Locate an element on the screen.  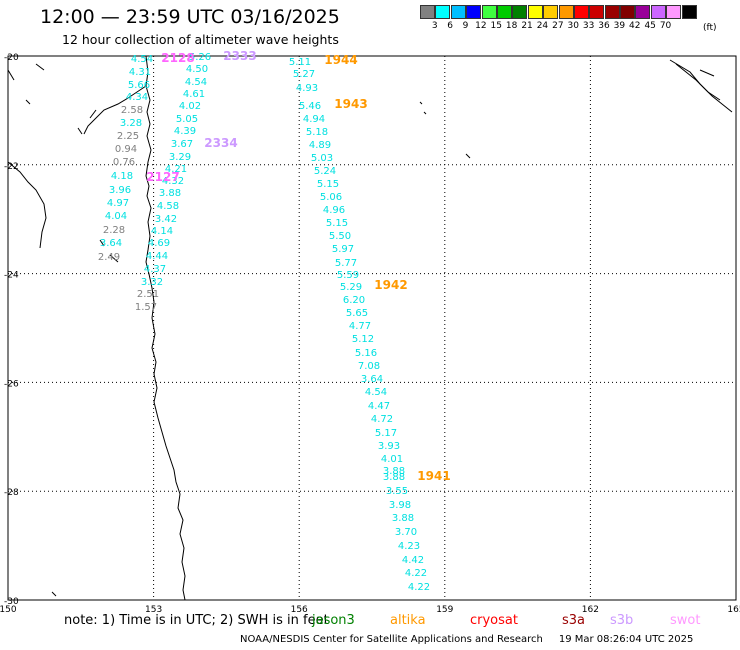
swh-observation: 2.25 is located at coordinates (128, 136).